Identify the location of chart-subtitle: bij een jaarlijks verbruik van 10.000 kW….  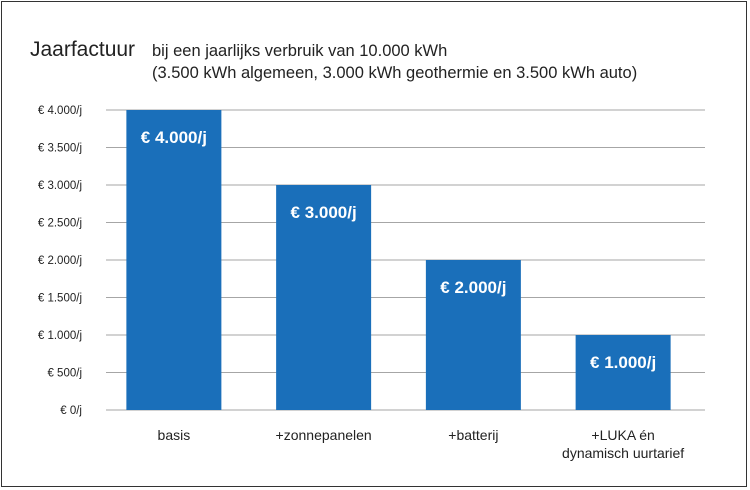
(394, 62).